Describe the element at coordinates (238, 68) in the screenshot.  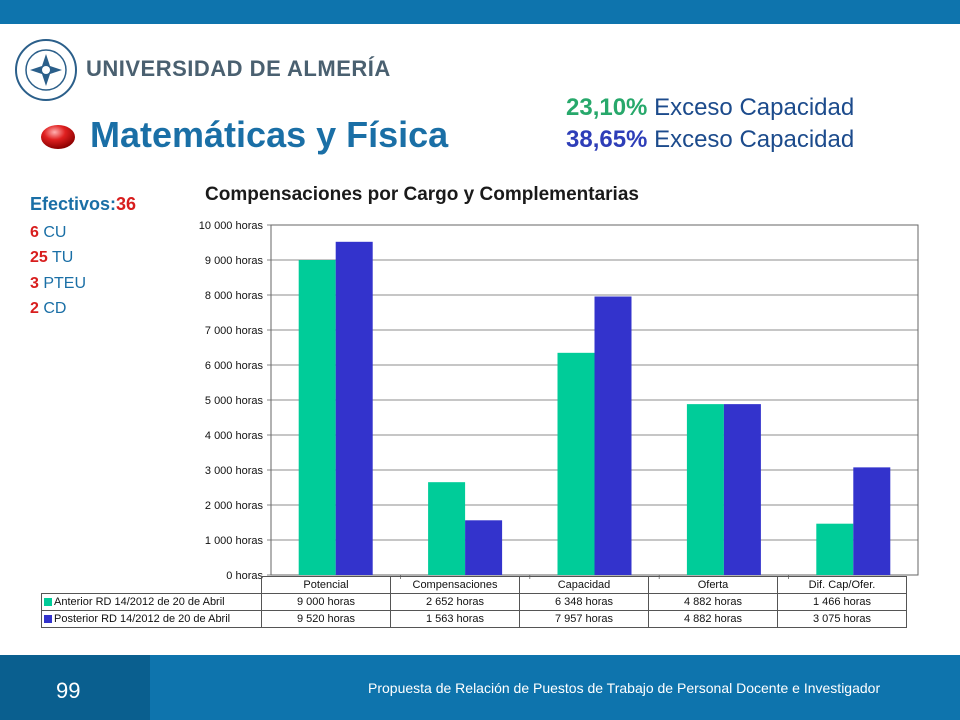
I see `university-name: UNIVERSIDAD DE ALMERÍA` at that location.